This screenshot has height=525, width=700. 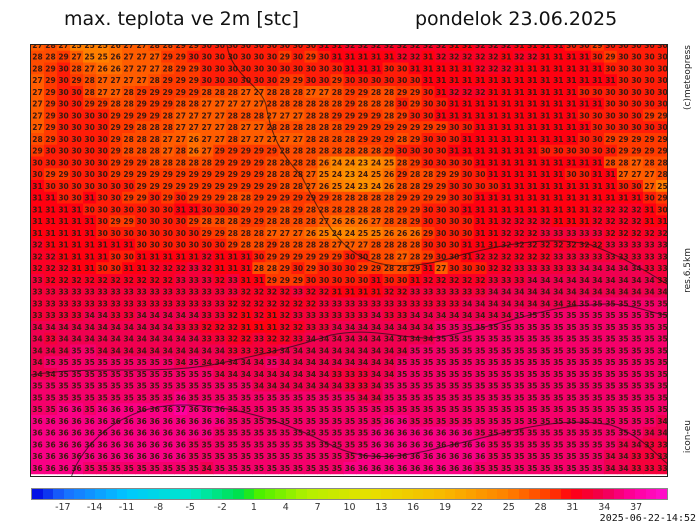 What do you see at coordinates (349, 494) in the screenshot?
I see `color-scale-bar` at bounding box center [349, 494].